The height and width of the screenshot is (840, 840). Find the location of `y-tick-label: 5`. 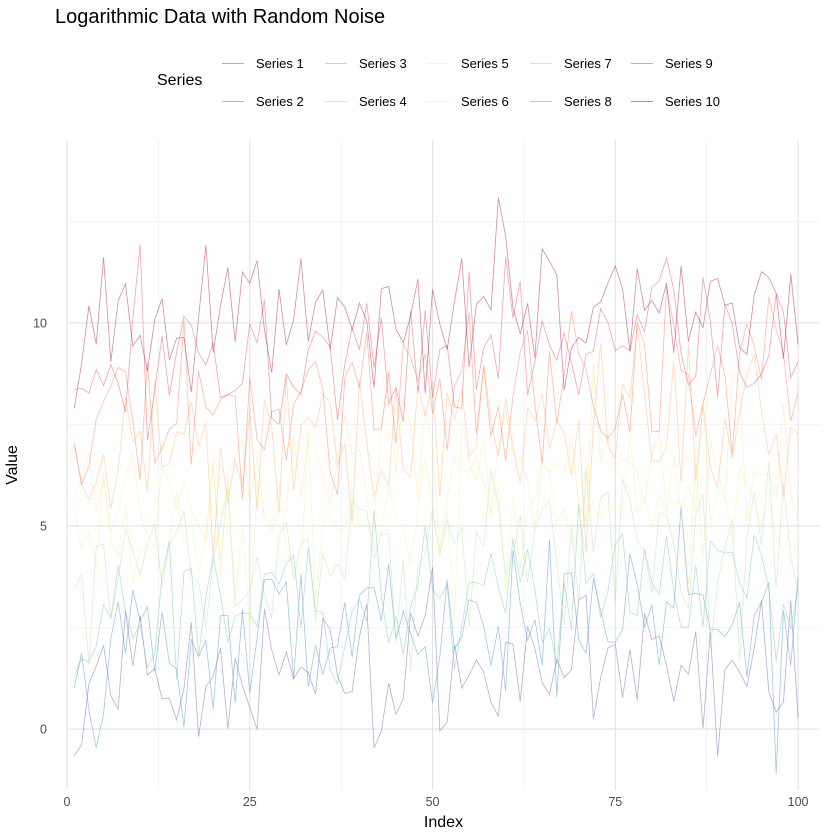

y-tick-label: 5 is located at coordinates (43, 526).